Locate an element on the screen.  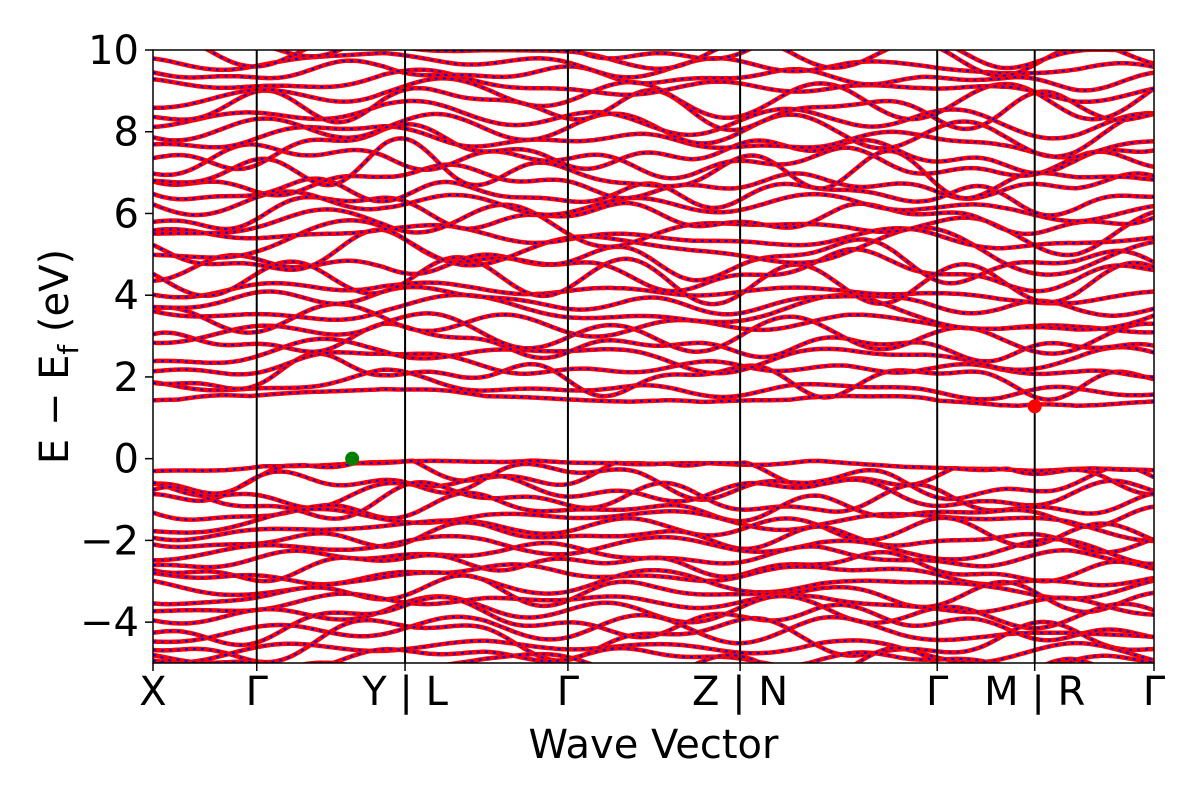
y-axis-title: E − Ef (eV) is located at coordinates (58, 356).